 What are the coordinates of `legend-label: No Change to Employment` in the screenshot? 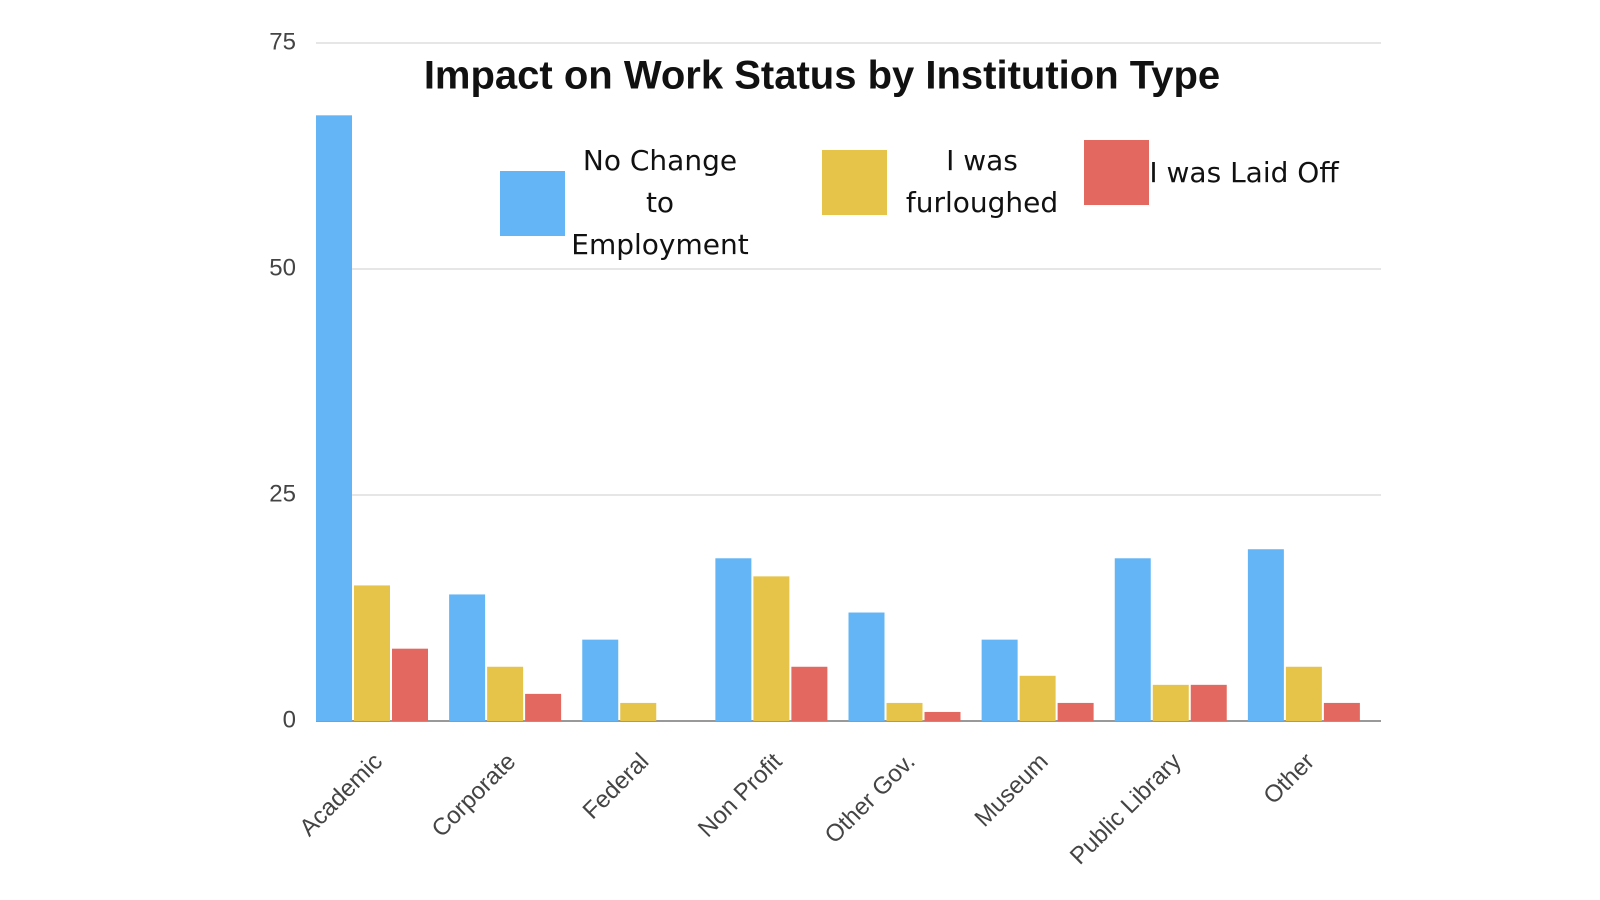 It's located at (660, 202).